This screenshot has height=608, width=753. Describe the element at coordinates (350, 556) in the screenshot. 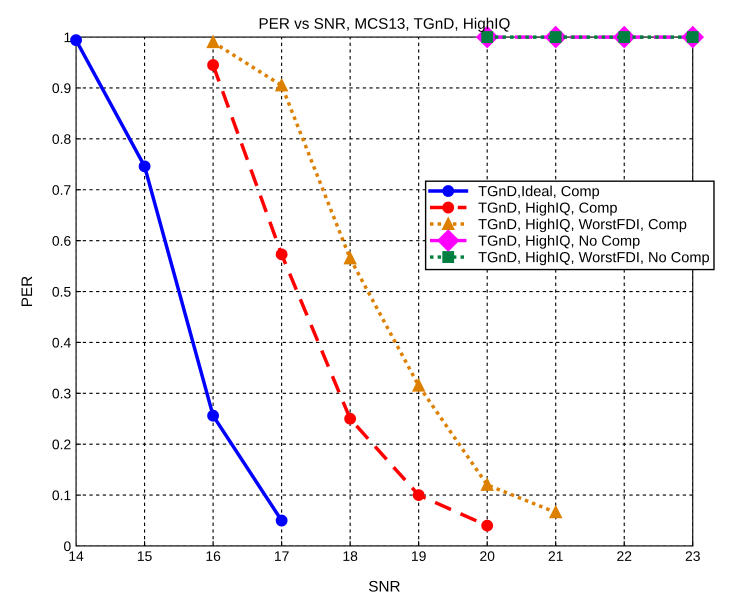

I see `x-tick-label: 18` at that location.